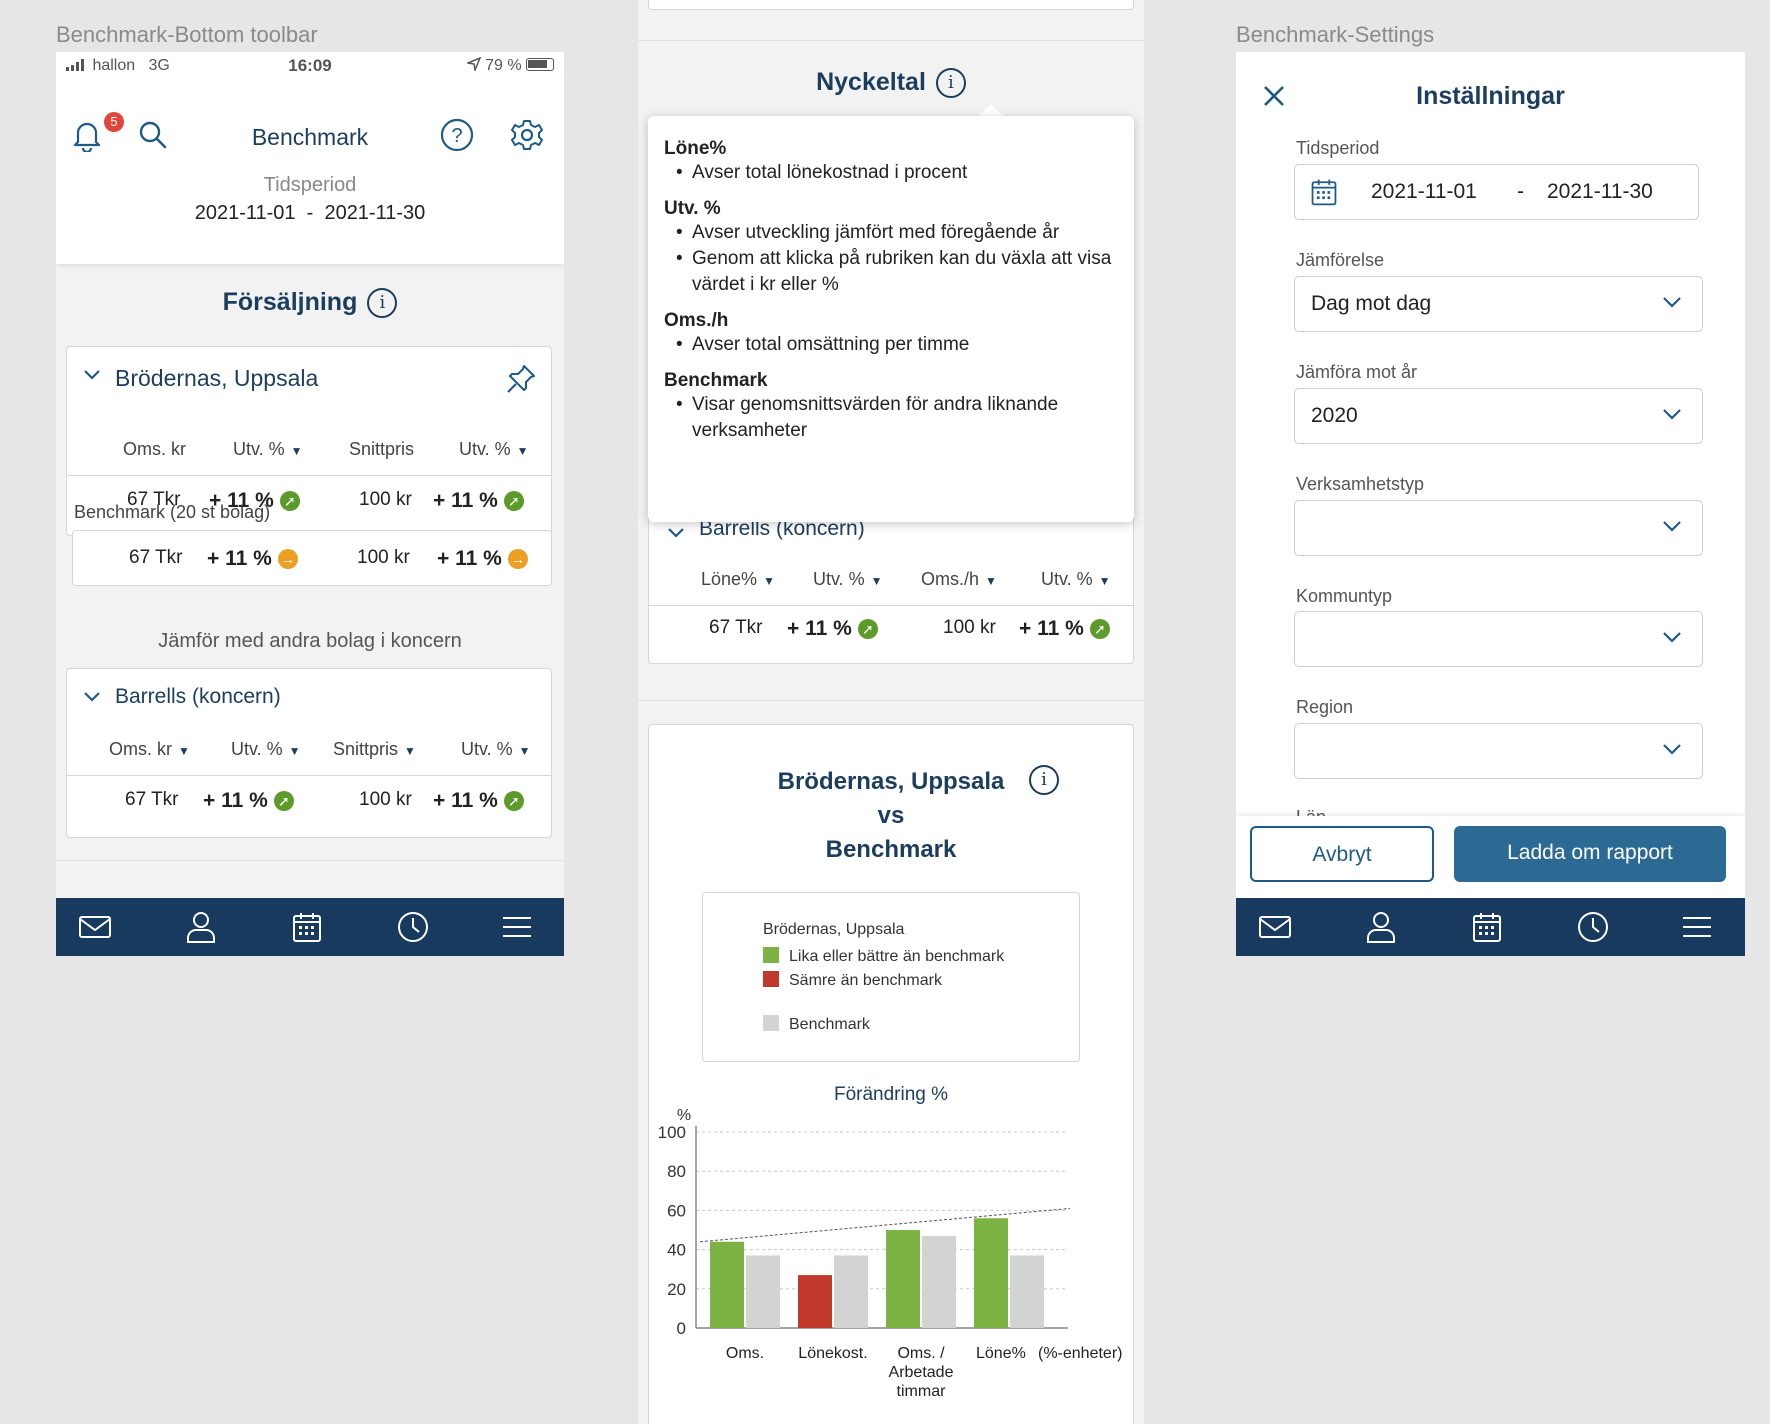  I want to click on cancel-button: Avbryt, so click(1342, 854).